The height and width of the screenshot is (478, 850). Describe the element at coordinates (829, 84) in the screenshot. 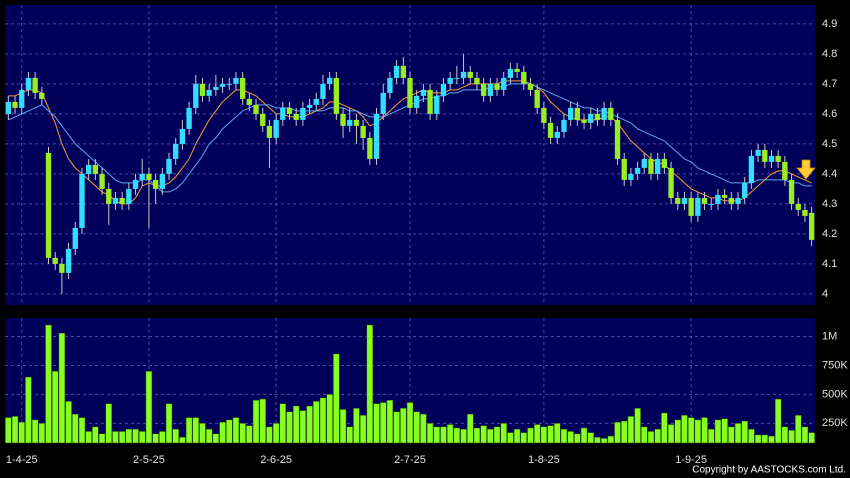

I see `y-tick-label: 4.7` at that location.